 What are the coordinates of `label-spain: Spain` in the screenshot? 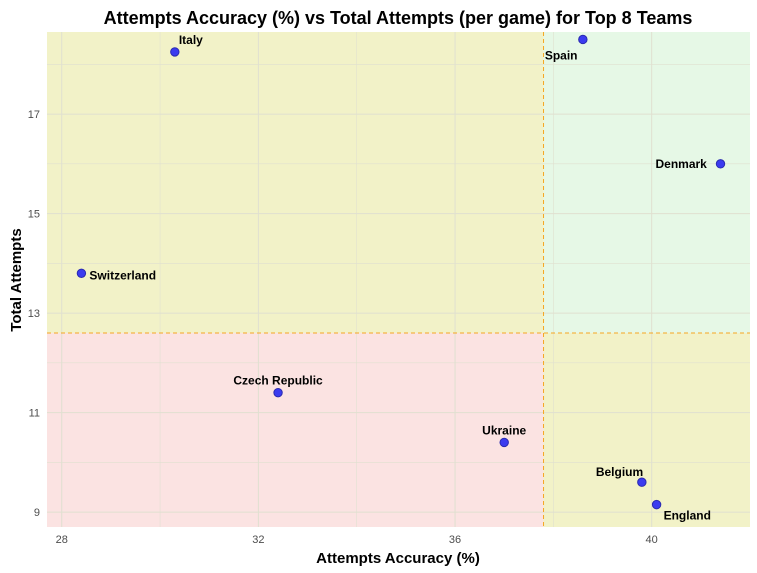 It's located at (561, 55).